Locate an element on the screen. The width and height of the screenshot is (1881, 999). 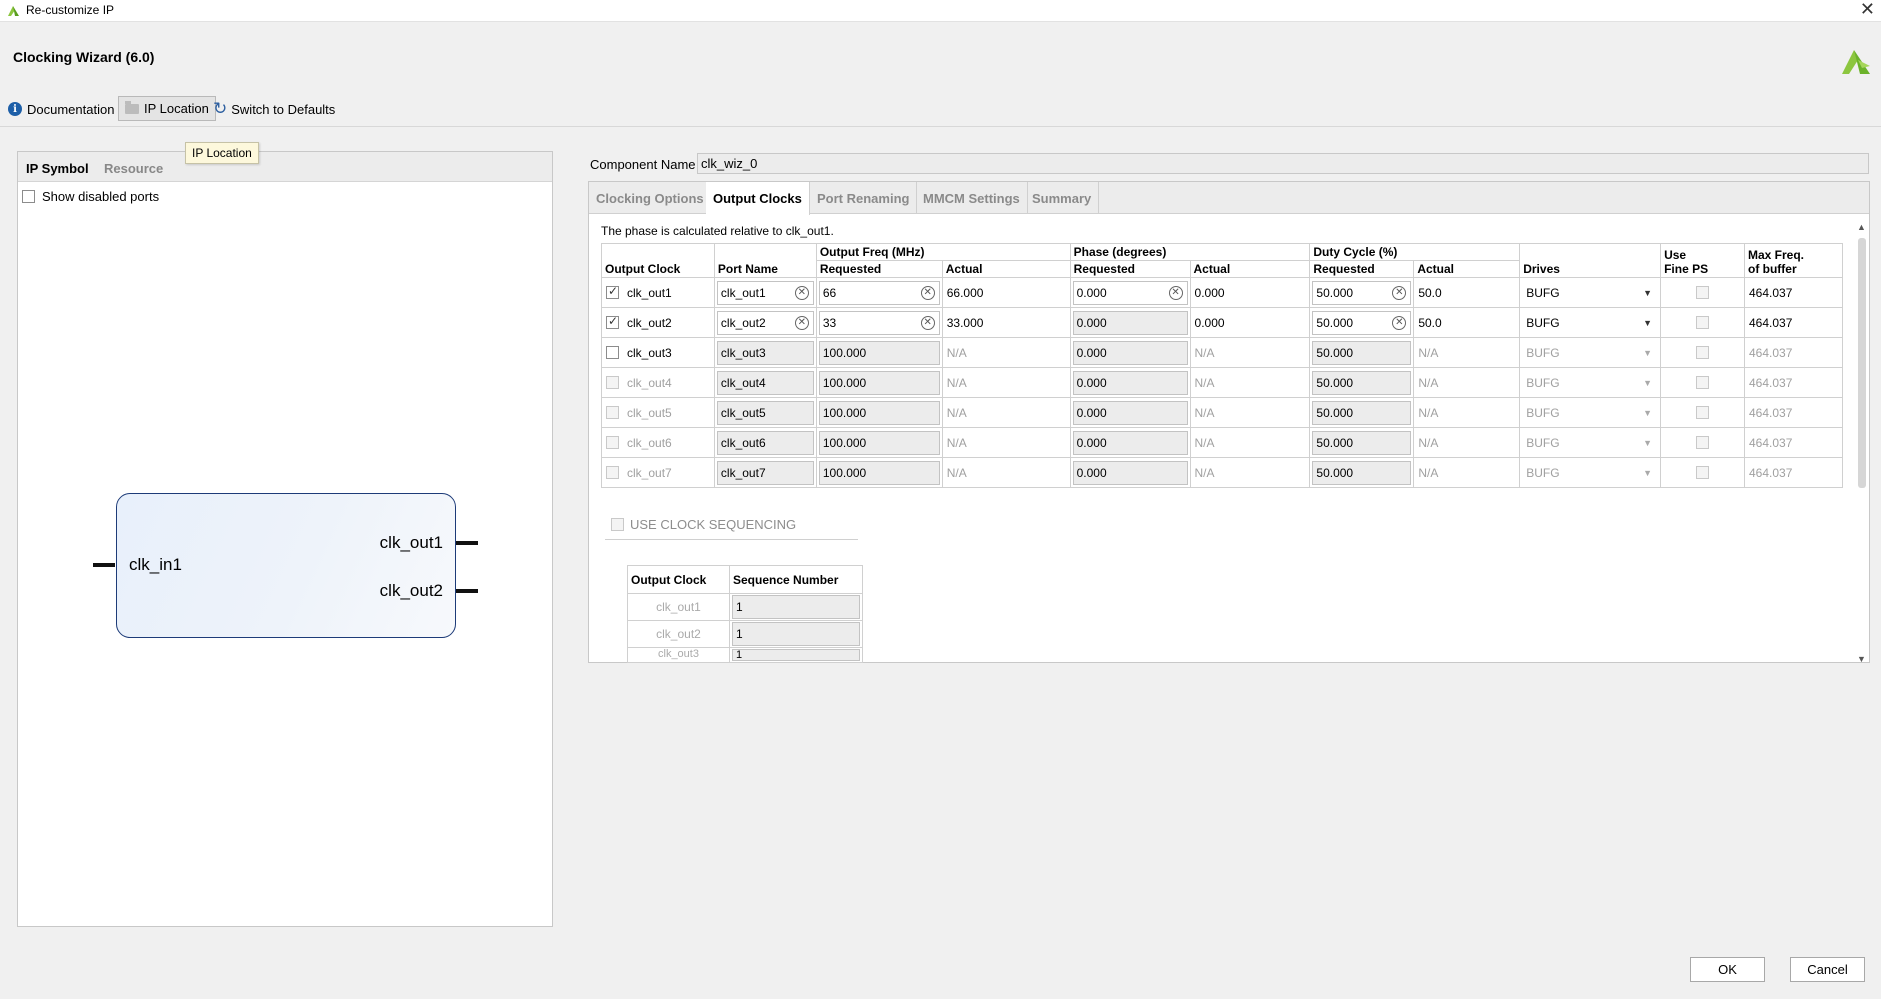
phase-requested-field: 0.000 ✕ is located at coordinates (1130, 292).